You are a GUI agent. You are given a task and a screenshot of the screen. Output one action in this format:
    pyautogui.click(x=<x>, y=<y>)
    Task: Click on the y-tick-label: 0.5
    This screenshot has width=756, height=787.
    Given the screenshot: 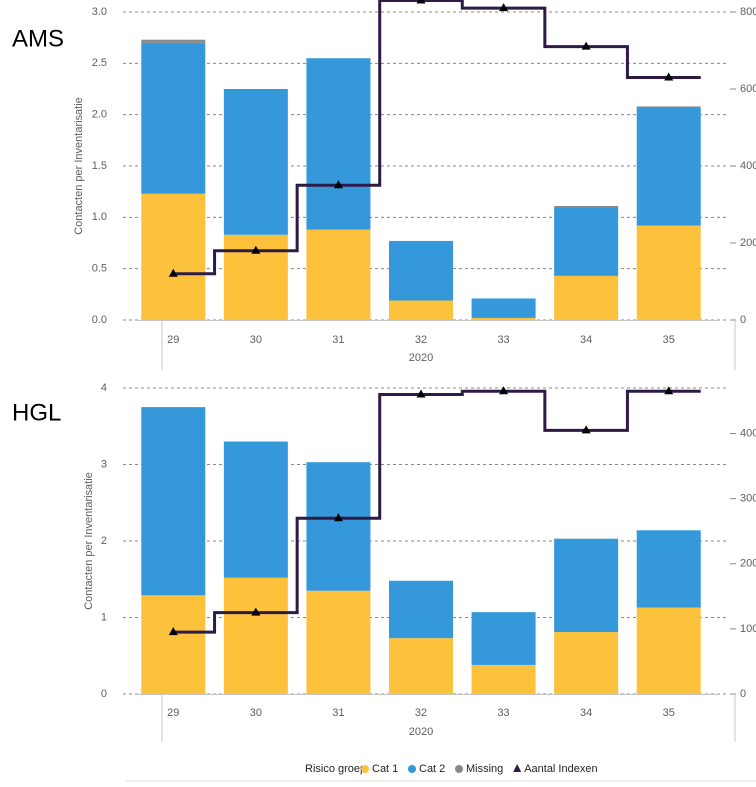 What is the action you would take?
    pyautogui.click(x=99, y=269)
    